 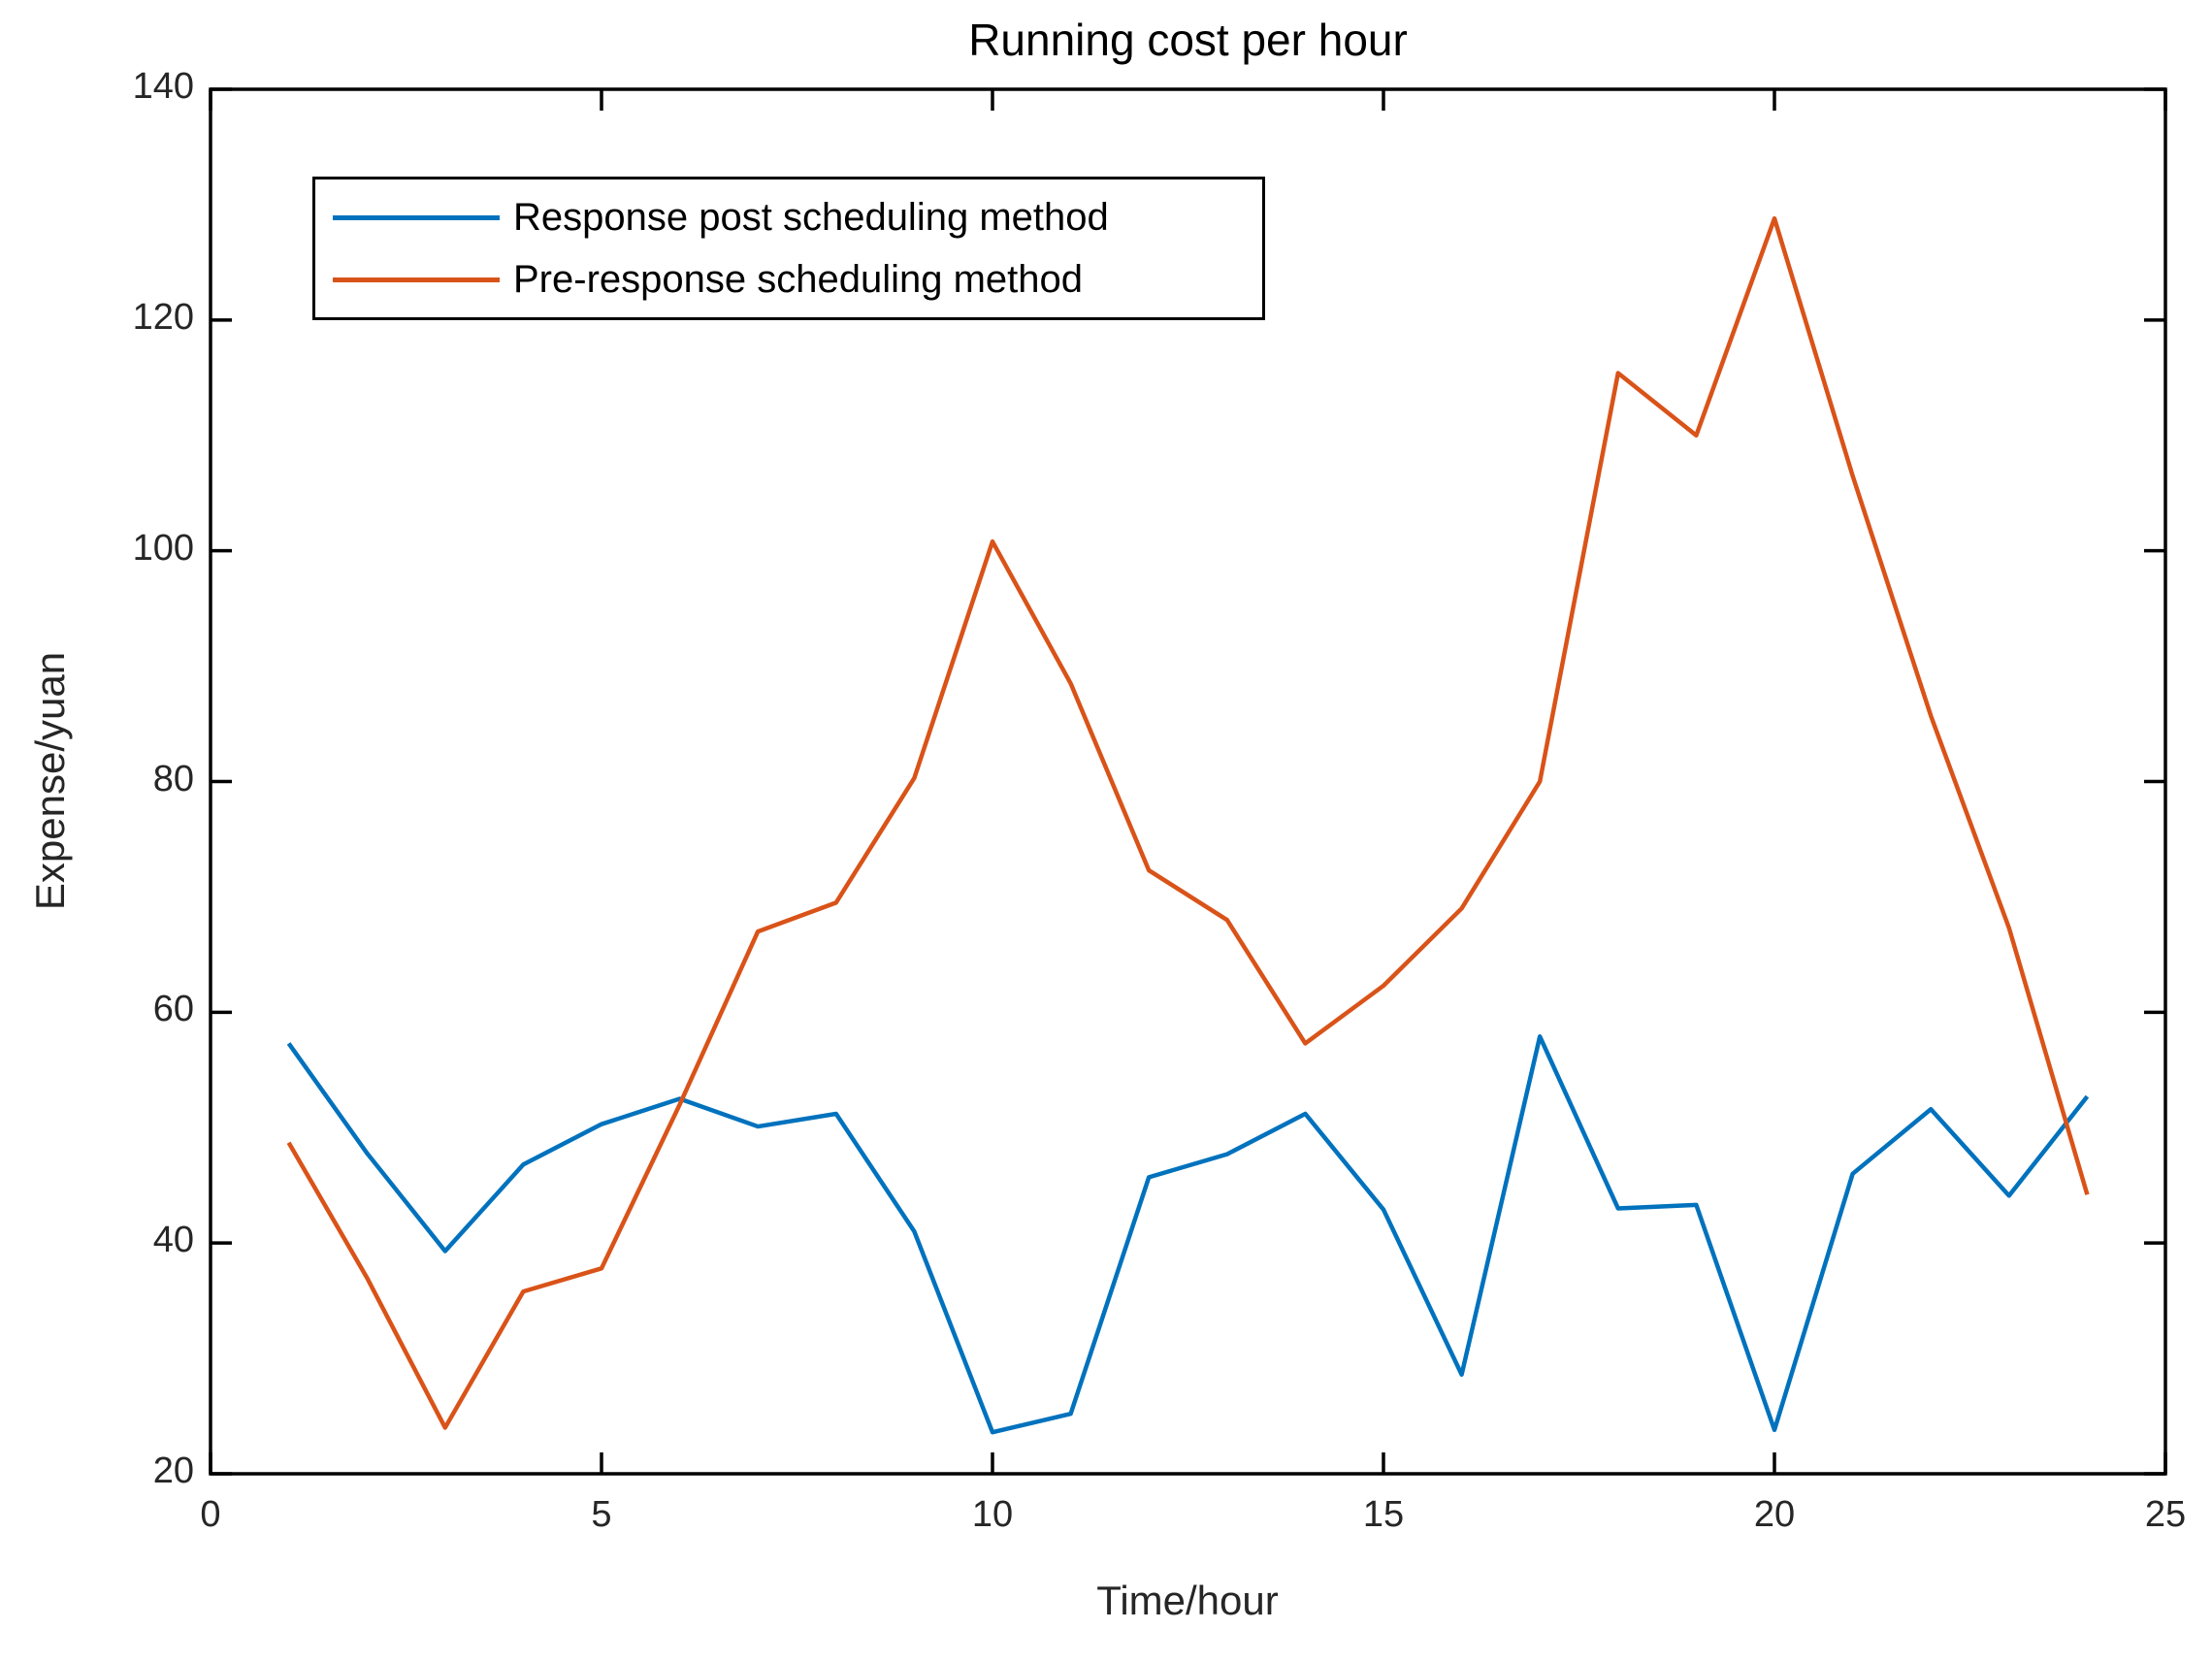 I want to click on chart-title: Running cost per hour, so click(x=1188, y=40).